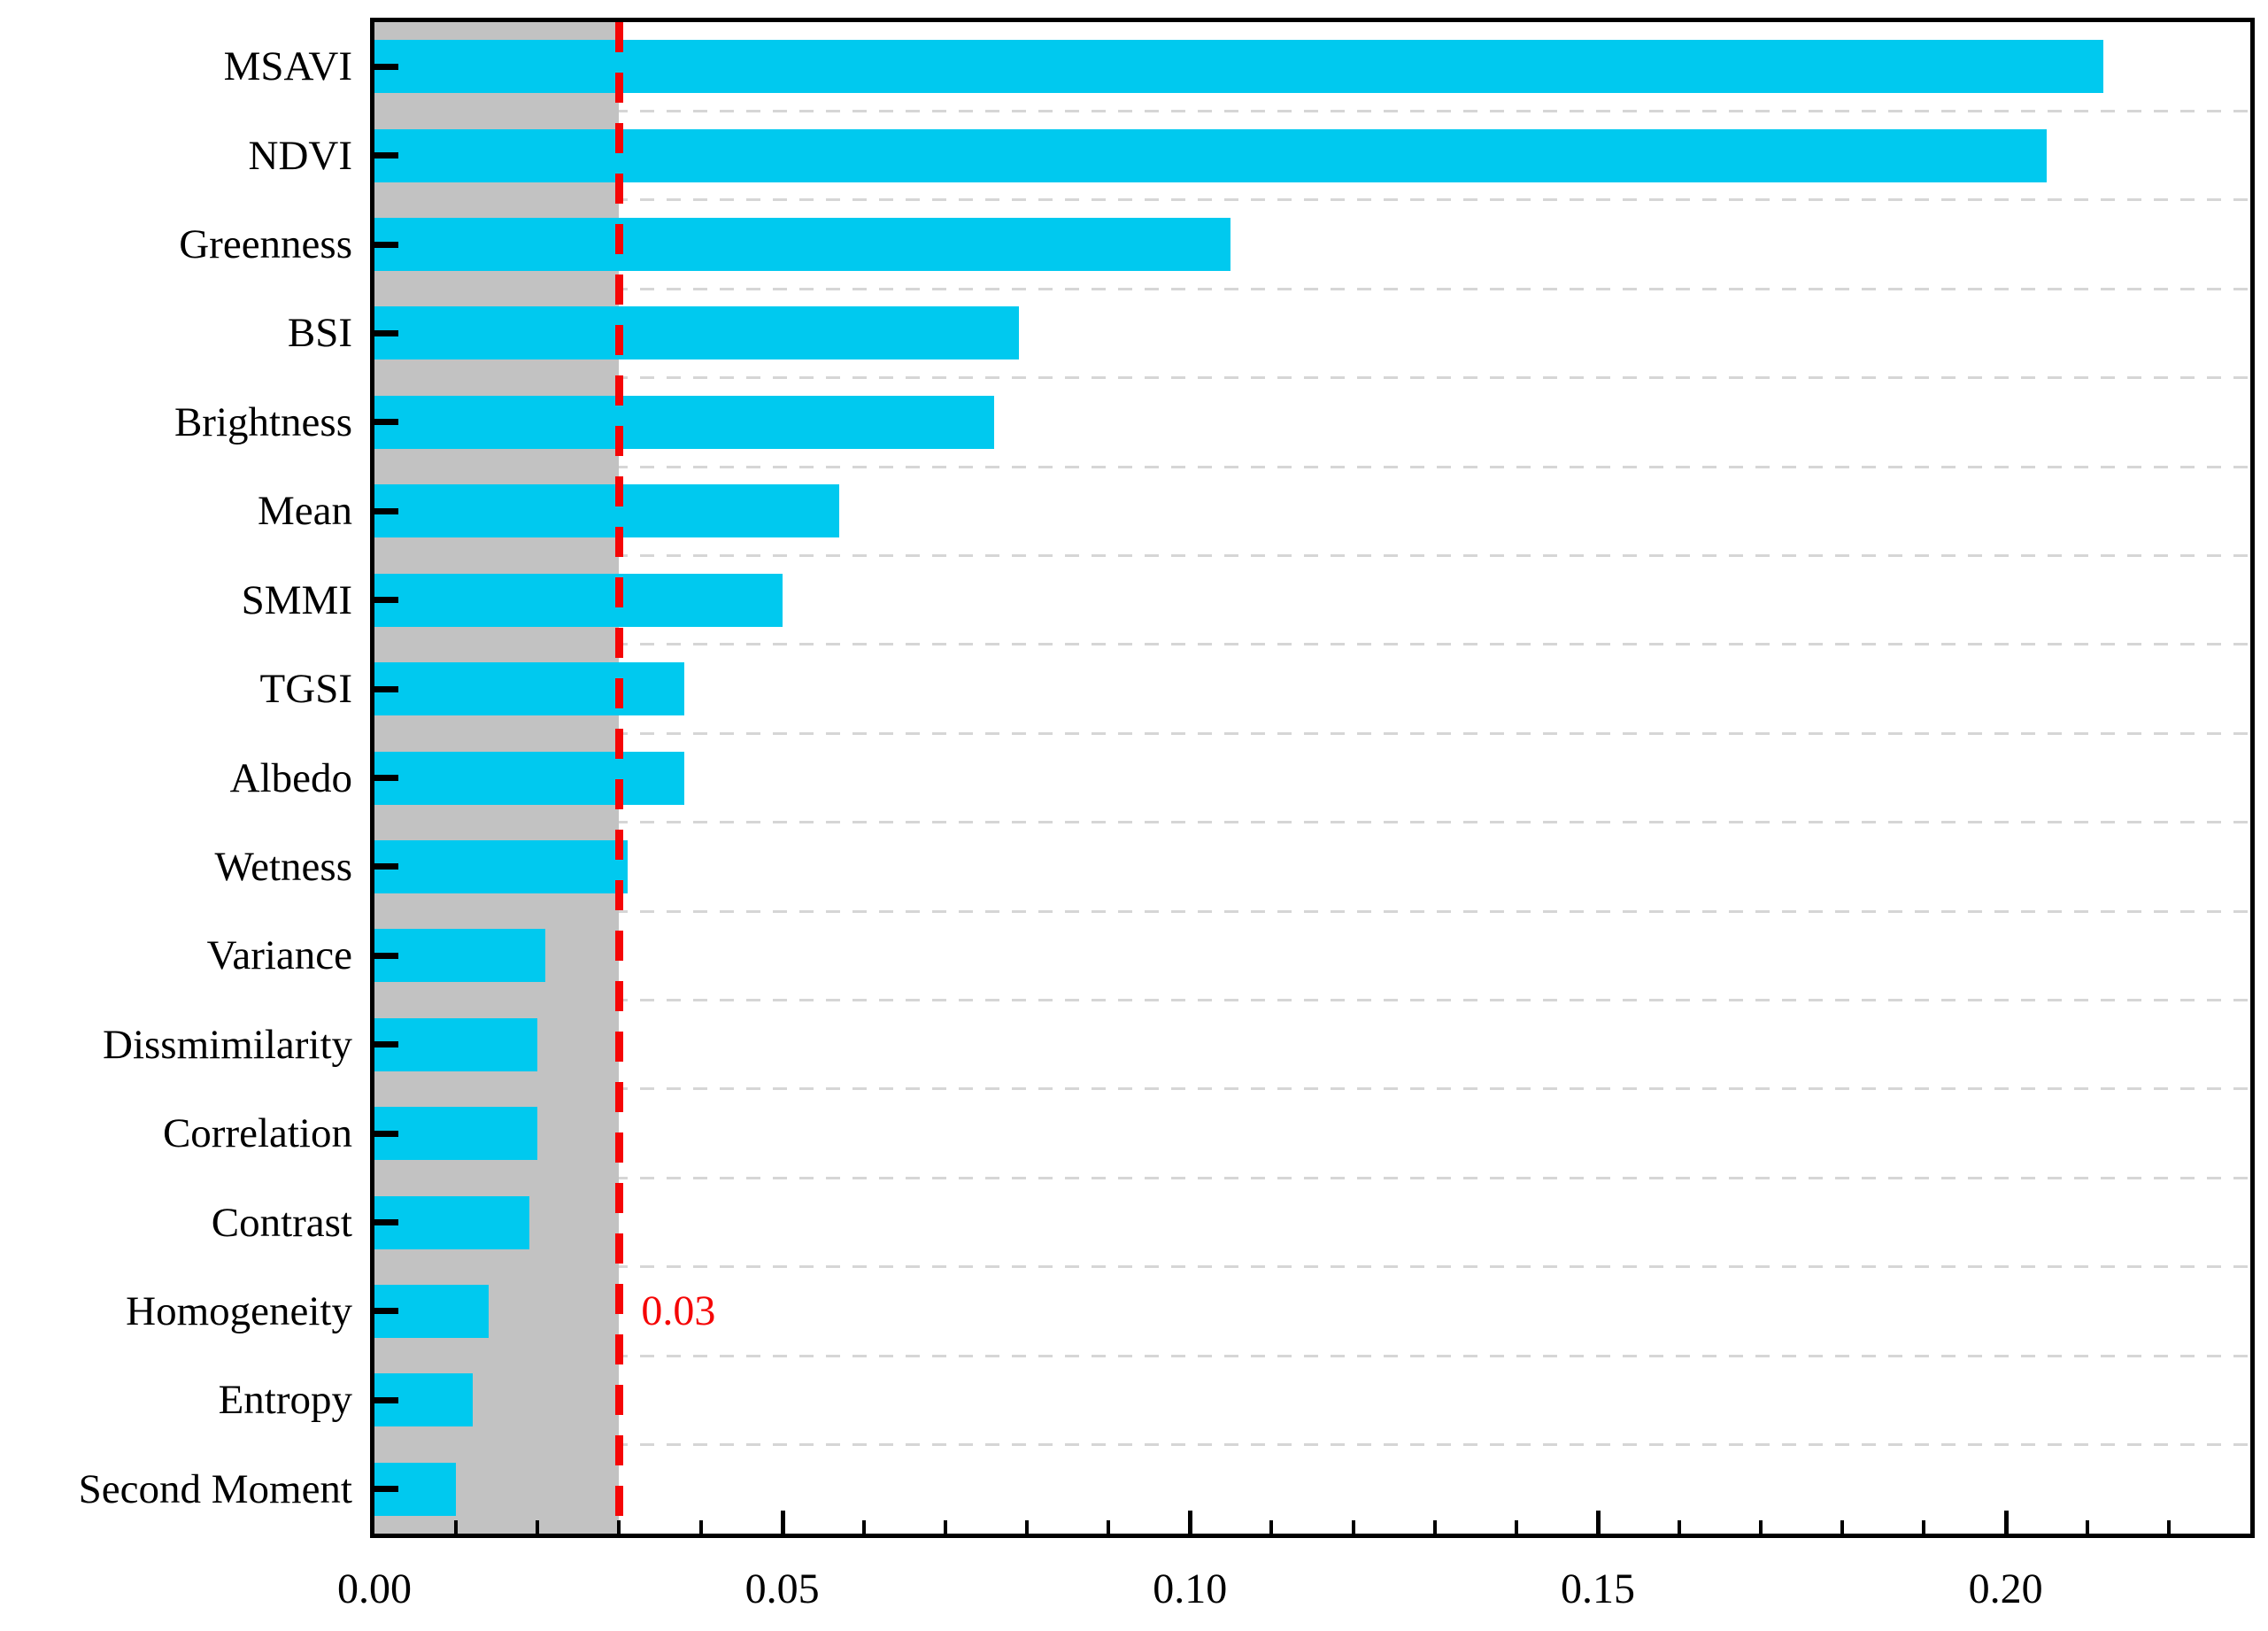 This screenshot has height=1631, width=2268. What do you see at coordinates (460, 956) in the screenshot?
I see `bar-variance` at bounding box center [460, 956].